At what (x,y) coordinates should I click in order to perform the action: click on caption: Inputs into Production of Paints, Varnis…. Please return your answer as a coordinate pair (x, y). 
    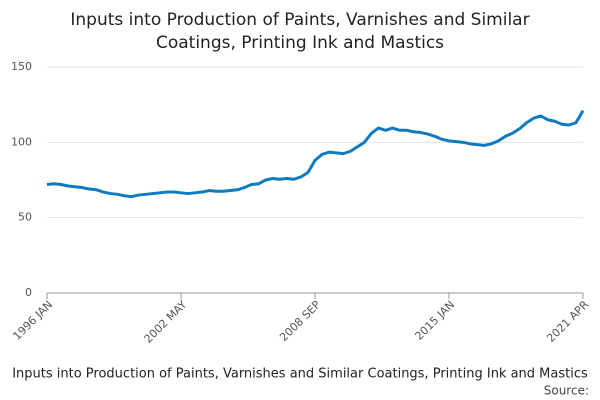
    Looking at the image, I should click on (300, 374).